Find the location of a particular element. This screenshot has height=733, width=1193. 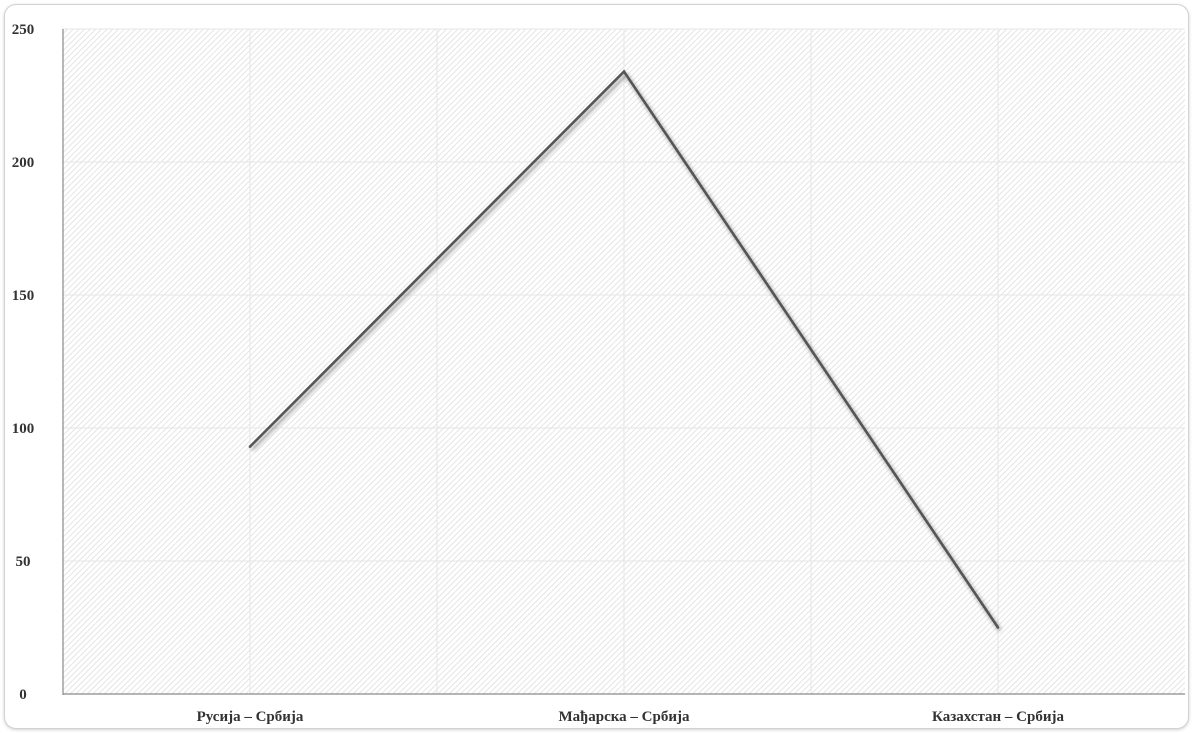

y-tick-label: 200 is located at coordinates (23, 163).